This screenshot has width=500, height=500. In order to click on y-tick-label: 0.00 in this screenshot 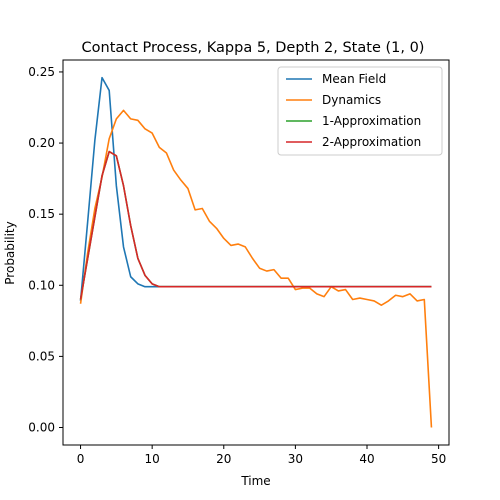, I will do `click(41, 428)`.